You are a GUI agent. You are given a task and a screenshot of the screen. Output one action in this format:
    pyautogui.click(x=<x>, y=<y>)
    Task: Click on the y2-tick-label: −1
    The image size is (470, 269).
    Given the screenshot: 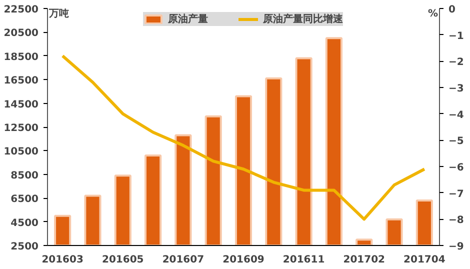 What is the action you would take?
    pyautogui.click(x=456, y=36)
    